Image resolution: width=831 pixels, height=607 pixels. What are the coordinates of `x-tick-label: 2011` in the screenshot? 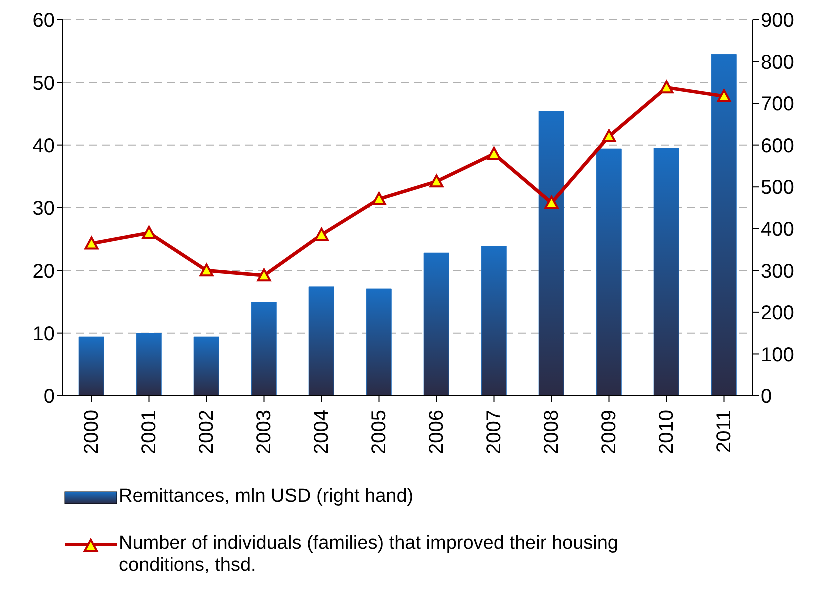 It's located at (724, 432).